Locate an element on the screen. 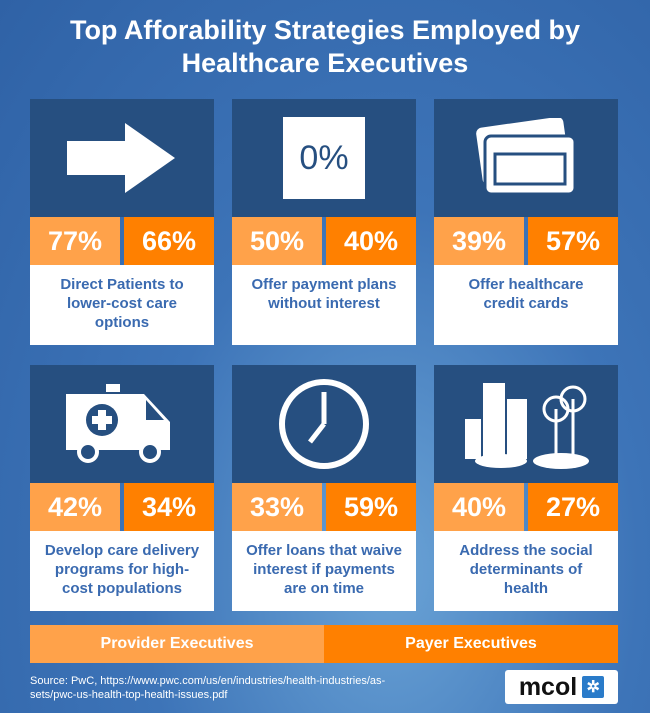 This screenshot has height=713, width=650. provider-value: 39% is located at coordinates (479, 241).